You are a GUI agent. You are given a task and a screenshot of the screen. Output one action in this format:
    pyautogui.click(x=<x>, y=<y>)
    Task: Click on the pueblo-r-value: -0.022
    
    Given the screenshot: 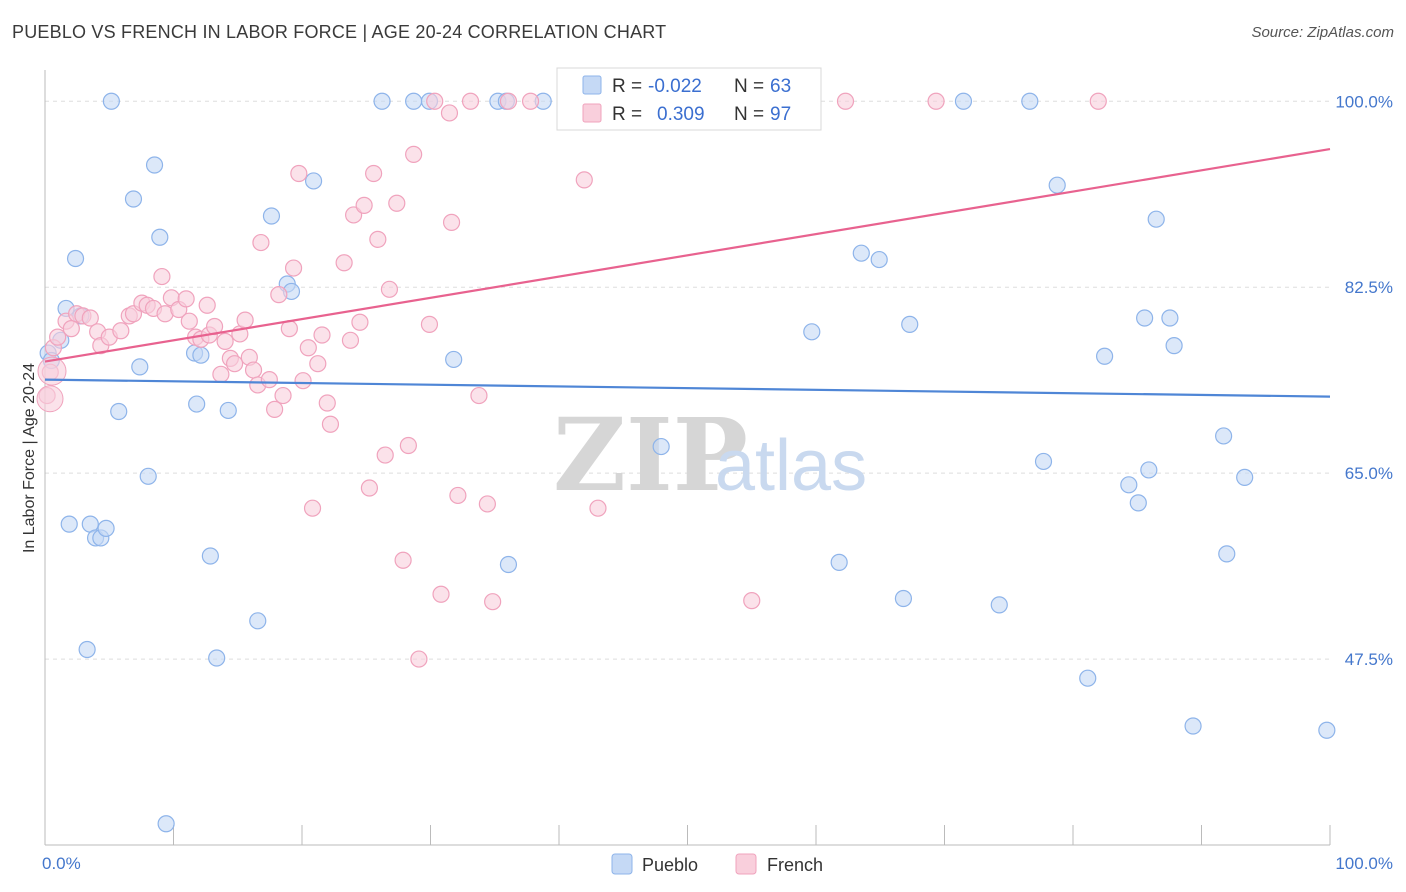 What is the action you would take?
    pyautogui.click(x=675, y=86)
    